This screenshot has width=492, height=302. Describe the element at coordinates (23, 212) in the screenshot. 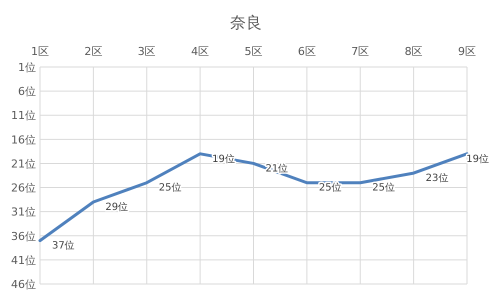

I see `y-tick-label: 31位` at that location.